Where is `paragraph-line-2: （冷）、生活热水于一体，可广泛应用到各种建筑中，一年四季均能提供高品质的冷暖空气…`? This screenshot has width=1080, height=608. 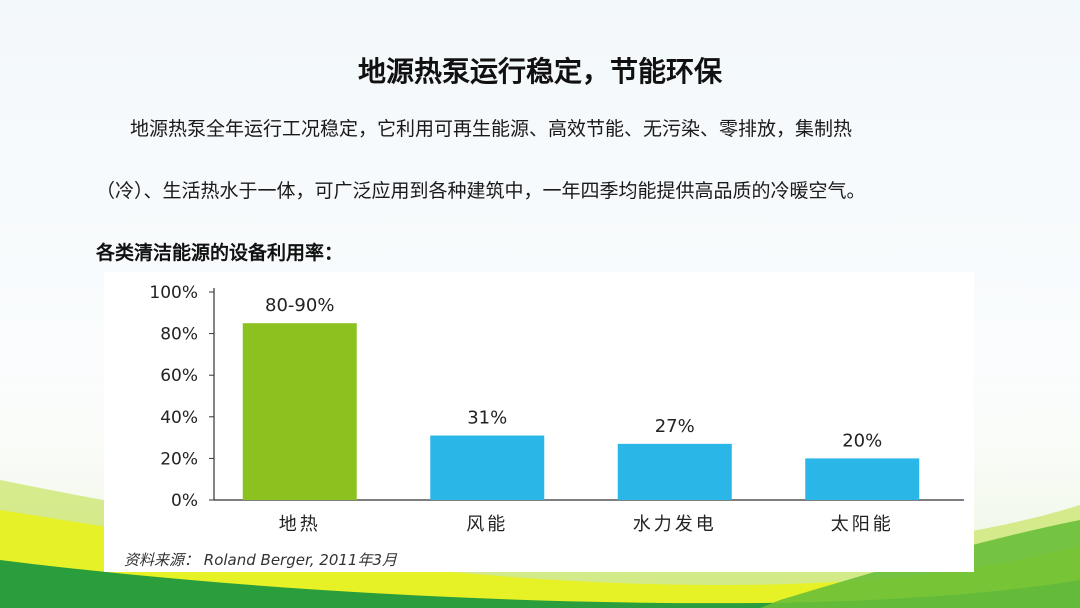 paragraph-line-2: （冷）、生活热水于一体，可广泛应用到各种建筑中，一年四季均能提供高品质的冷暖空气… is located at coordinates (481, 191).